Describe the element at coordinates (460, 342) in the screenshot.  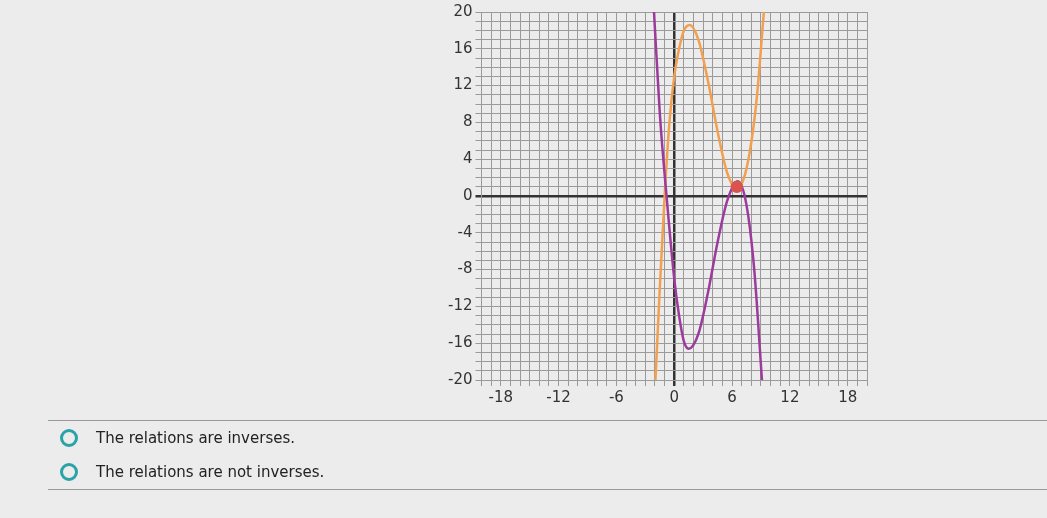
I see `y-tick-label: -16` at that location.